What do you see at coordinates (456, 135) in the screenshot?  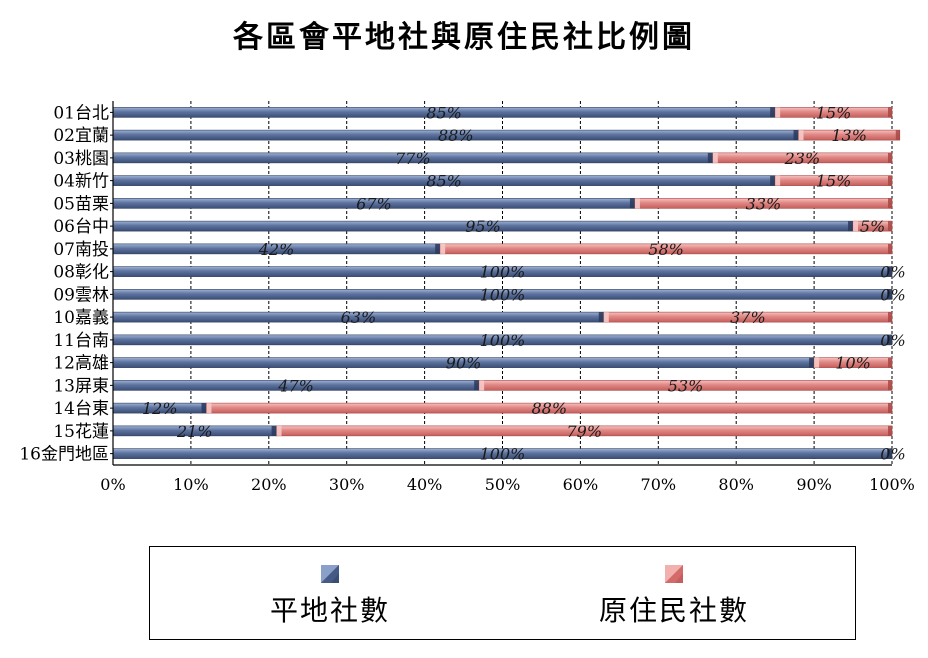 I see `data-label-series-1: 88%` at bounding box center [456, 135].